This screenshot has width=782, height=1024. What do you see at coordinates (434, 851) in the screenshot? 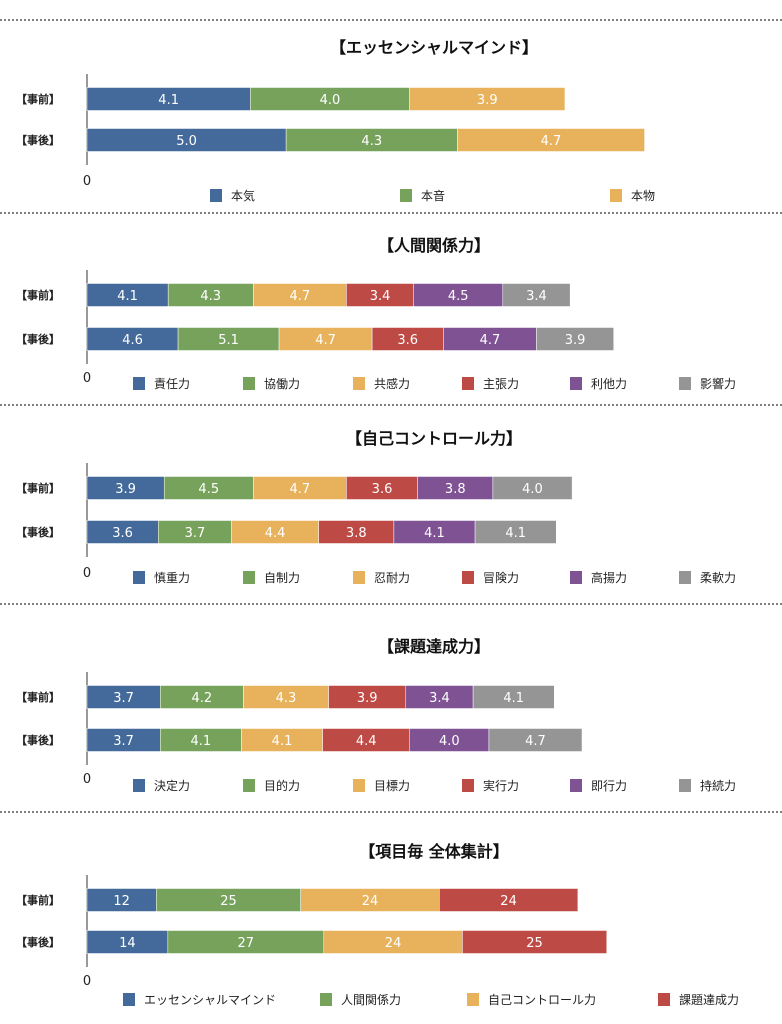
I see `chart-title: 【項目毎 全体集計】` at bounding box center [434, 851].